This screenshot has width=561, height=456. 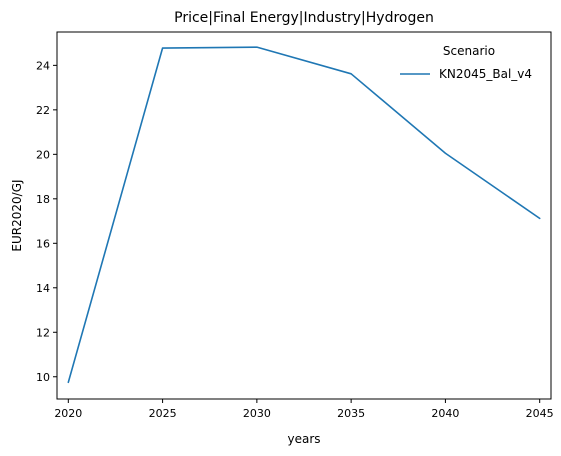 I want to click on y-tick-label: 16, so click(x=43, y=243).